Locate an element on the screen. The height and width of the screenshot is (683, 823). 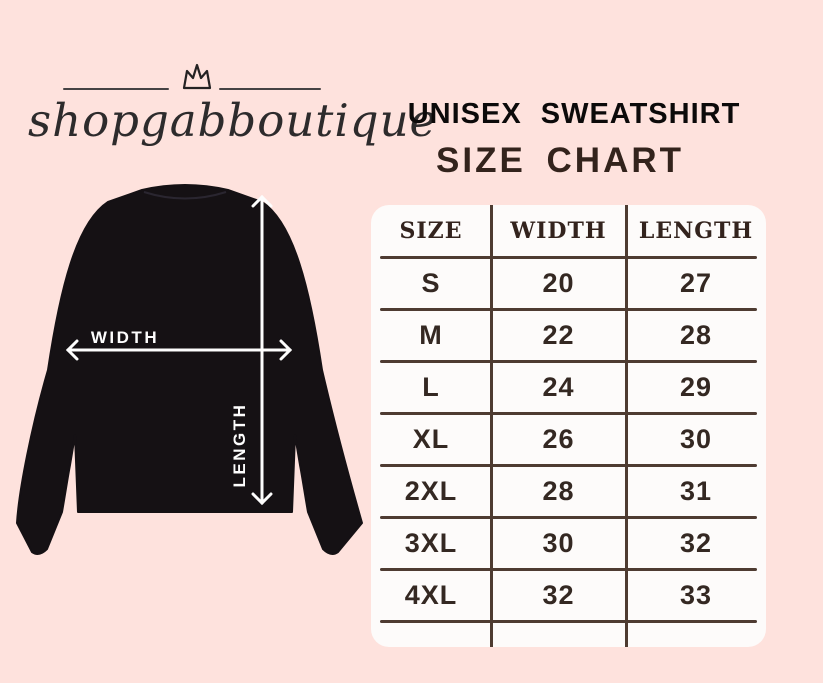
table-header-row: SIZE WIDTH LENGTH is located at coordinates (568, 232).